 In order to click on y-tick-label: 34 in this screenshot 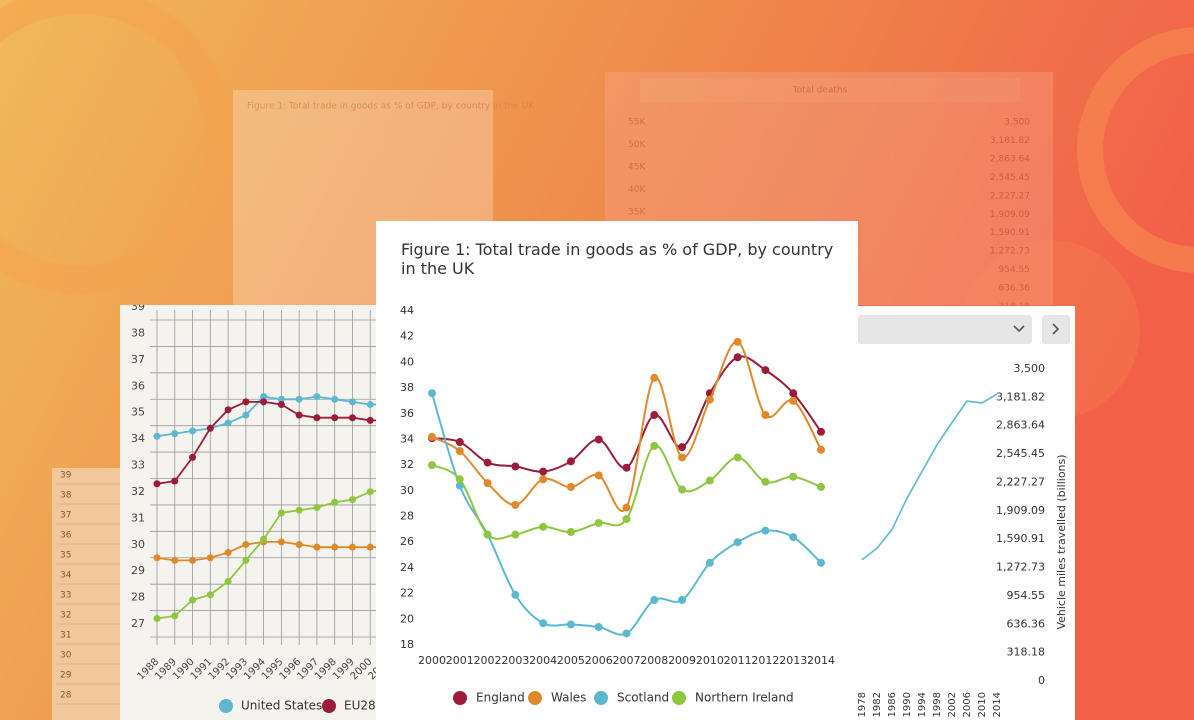, I will do `click(138, 438)`.